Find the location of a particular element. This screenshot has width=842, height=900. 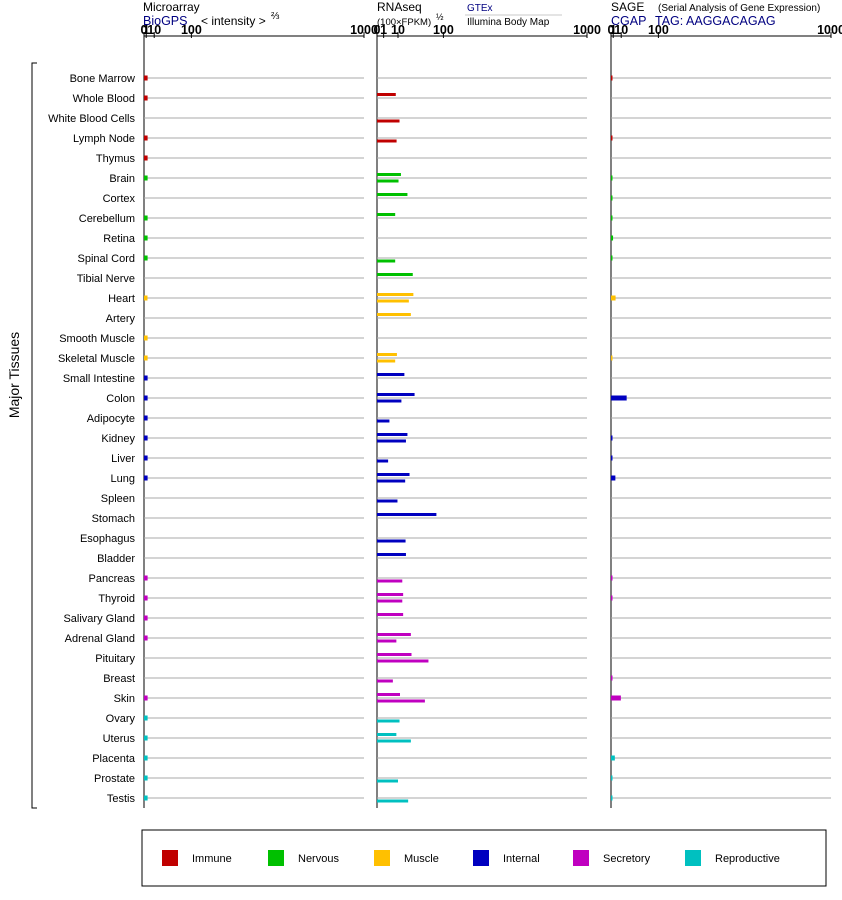

tissue-label: Smooth Muscle is located at coordinates (97, 339).